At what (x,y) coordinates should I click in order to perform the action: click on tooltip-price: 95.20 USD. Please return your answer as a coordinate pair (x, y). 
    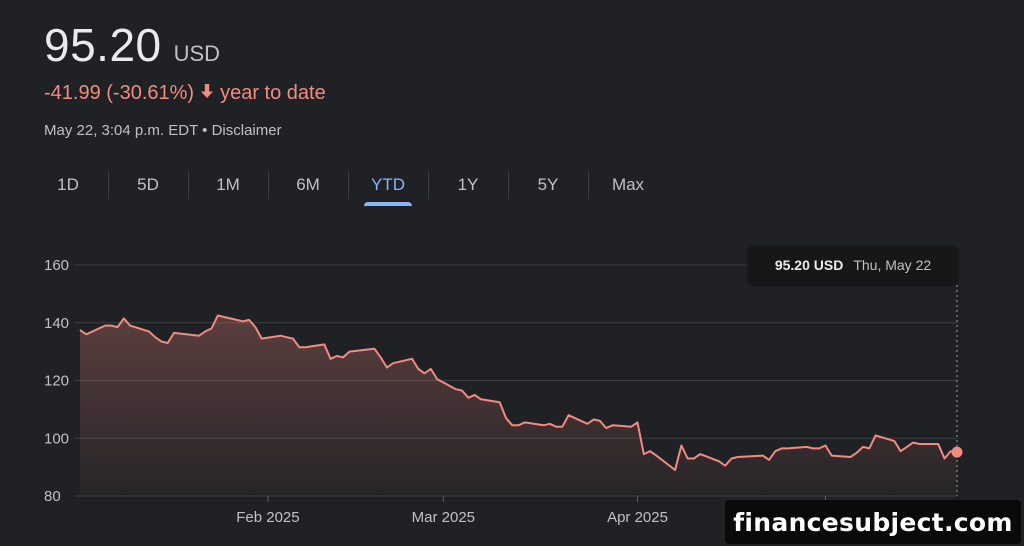
    Looking at the image, I should click on (809, 265).